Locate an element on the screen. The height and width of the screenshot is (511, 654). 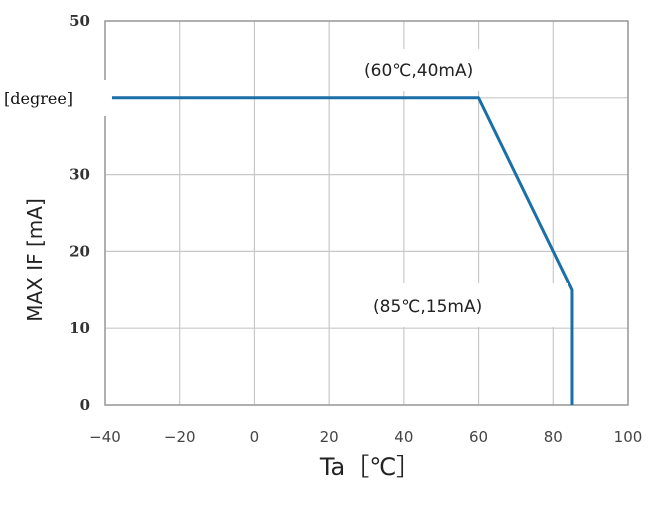
overlay-label: [degree] is located at coordinates (38, 98).